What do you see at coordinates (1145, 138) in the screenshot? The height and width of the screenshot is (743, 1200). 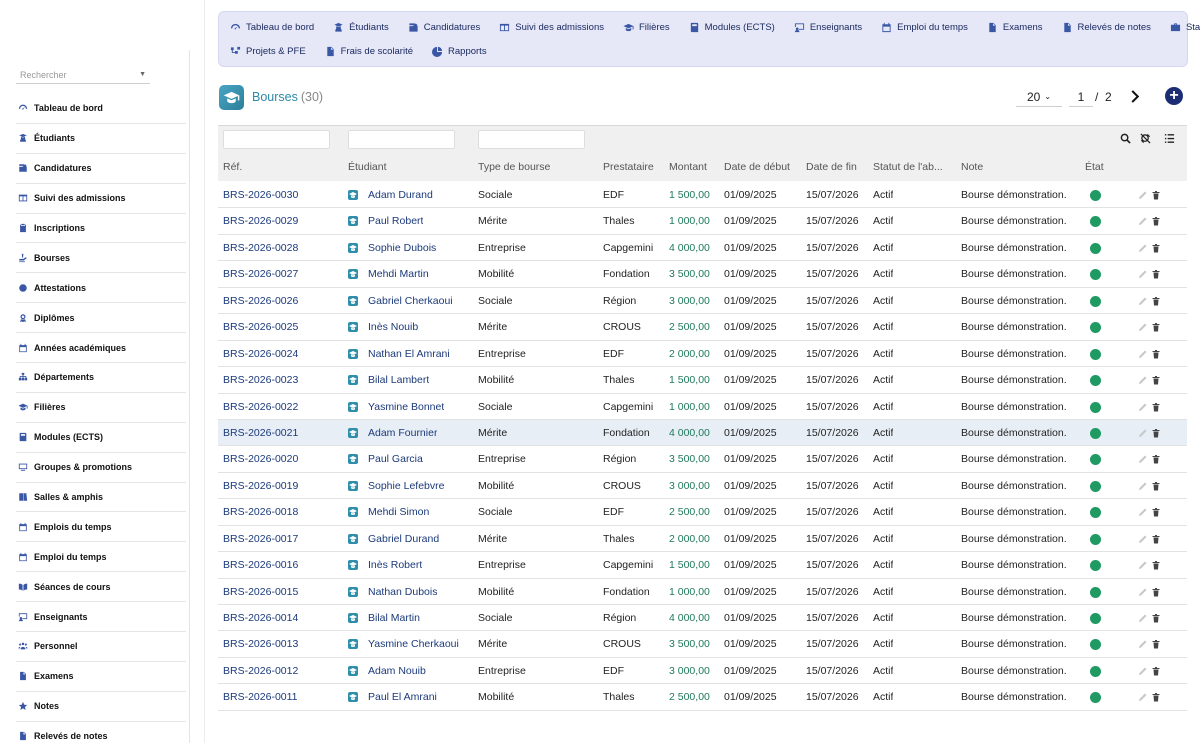 I see `clear-filter-icon` at bounding box center [1145, 138].